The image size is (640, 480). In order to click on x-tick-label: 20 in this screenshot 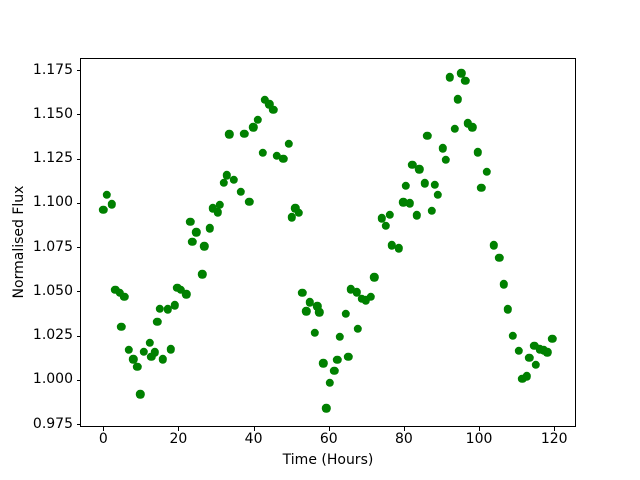, I will do `click(178, 439)`.